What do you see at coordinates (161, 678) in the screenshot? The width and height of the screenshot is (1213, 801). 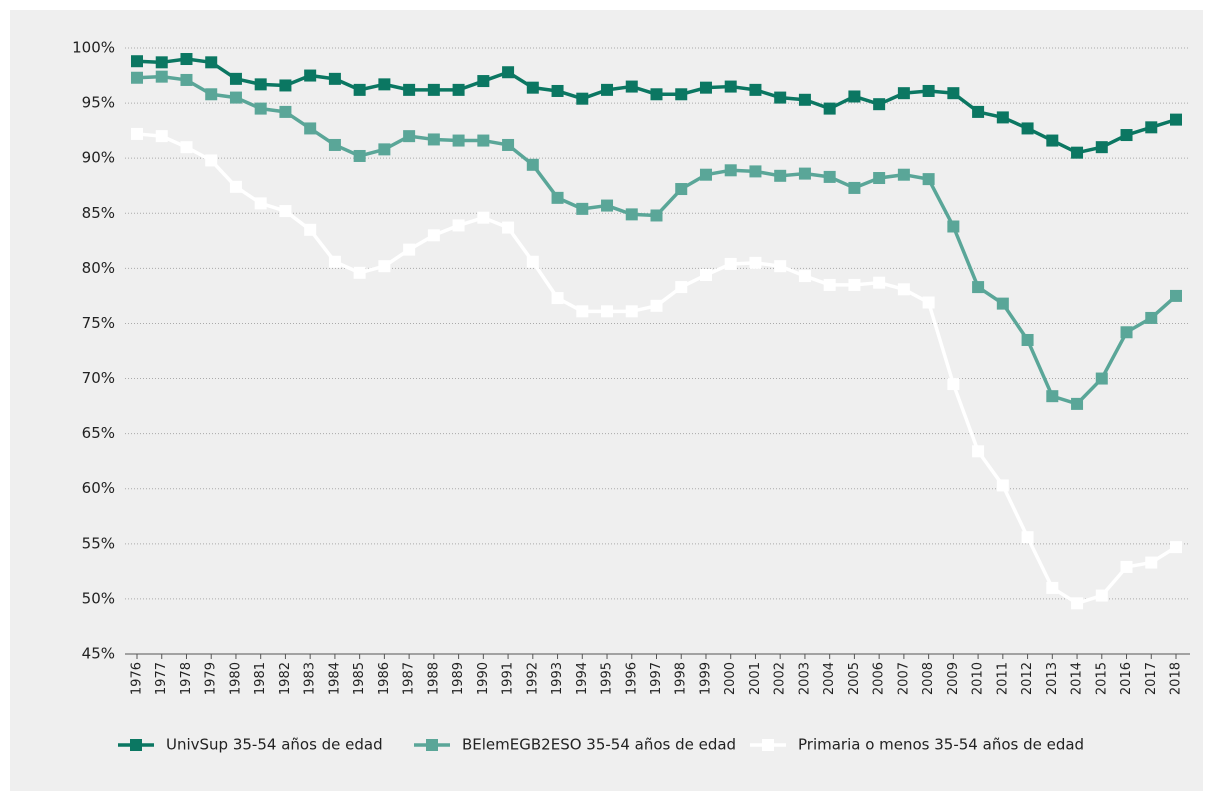 I see `x-tick-label: 1977` at bounding box center [161, 678].